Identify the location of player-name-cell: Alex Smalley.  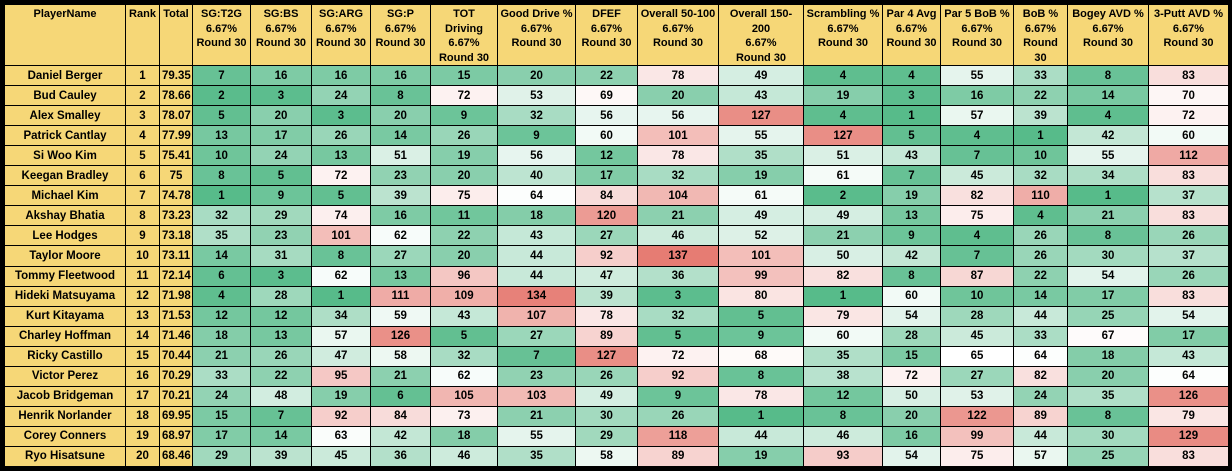
(65, 116).